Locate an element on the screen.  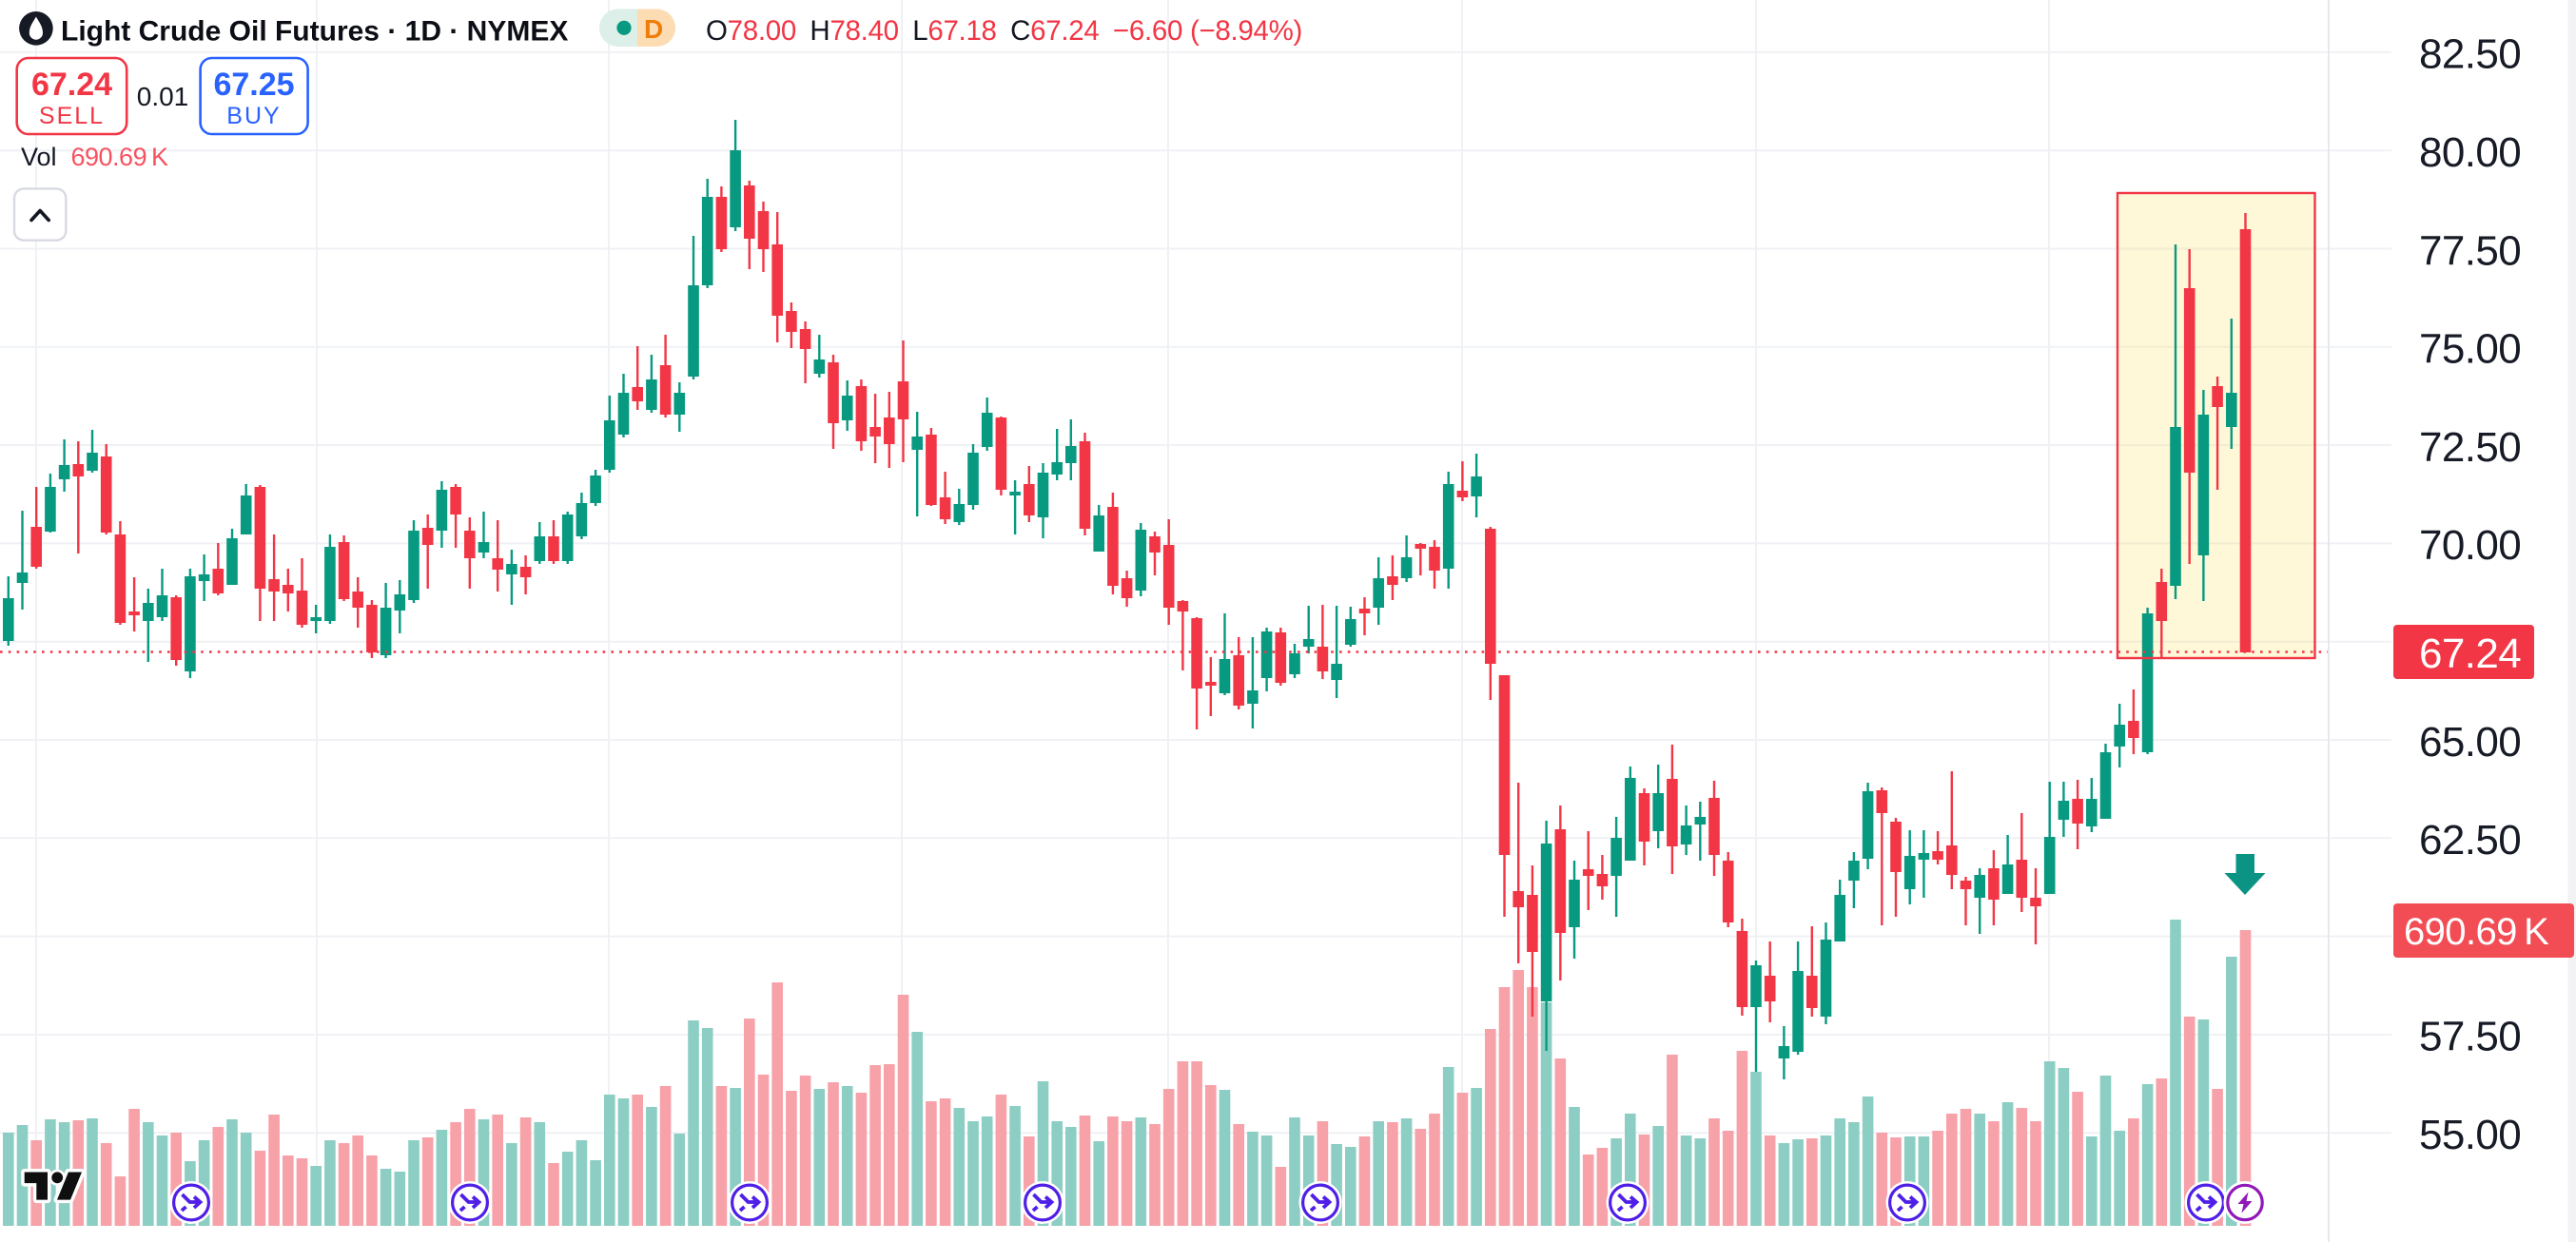
svg-text: SELL is located at coordinates (72, 116).